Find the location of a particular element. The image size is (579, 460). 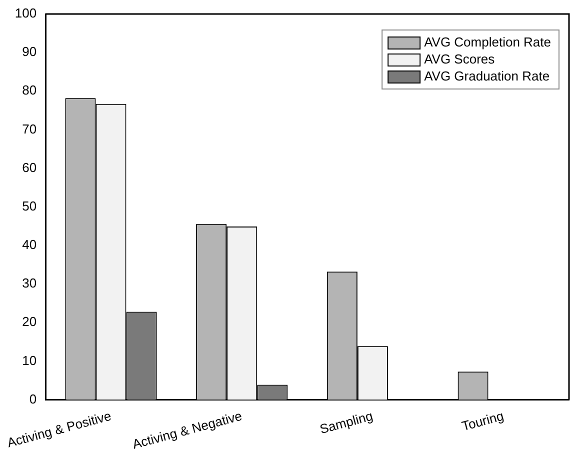

y-tick-label: 90 is located at coordinates (29, 52).